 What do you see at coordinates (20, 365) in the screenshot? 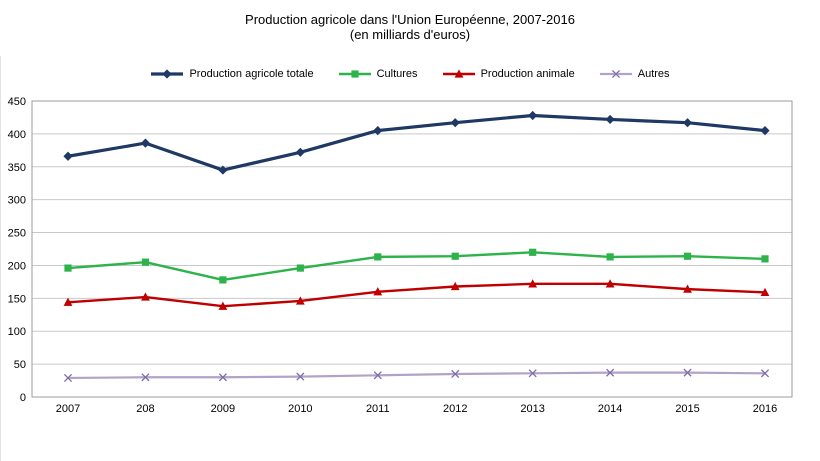
I see `y-axis-tick-label: 50` at bounding box center [20, 365].